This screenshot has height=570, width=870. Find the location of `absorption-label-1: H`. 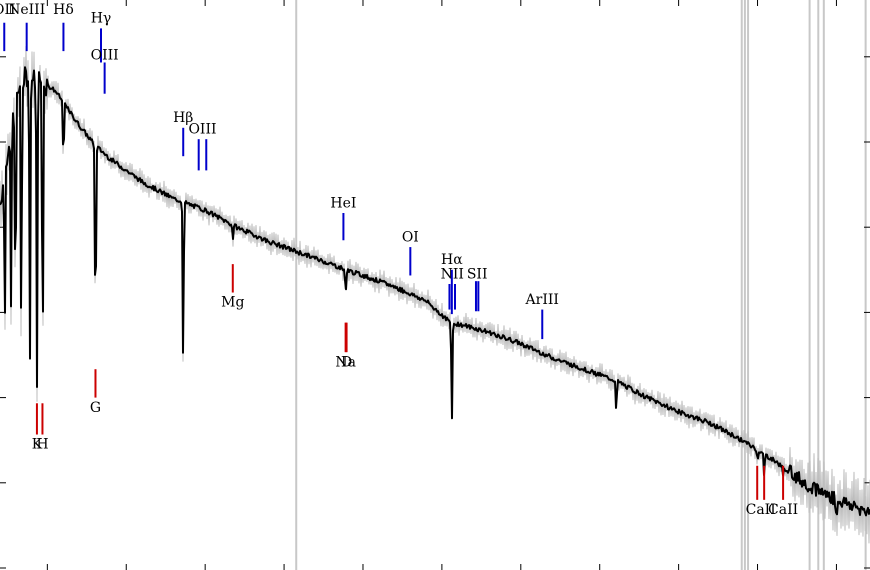

absorption-label-1: H is located at coordinates (42, 445).